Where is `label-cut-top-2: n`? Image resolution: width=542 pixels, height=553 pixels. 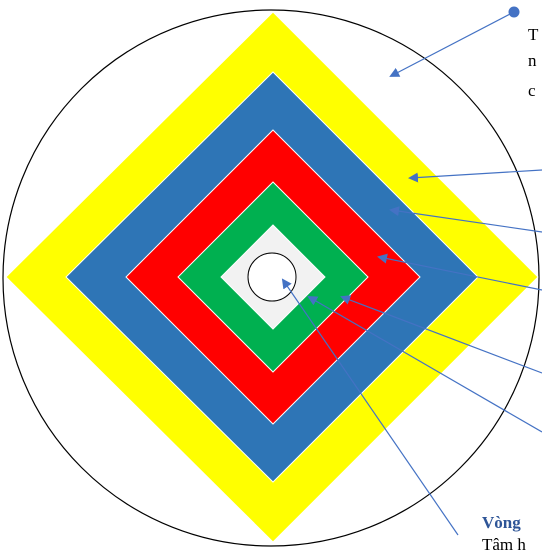 label-cut-top-2: n is located at coordinates (532, 60).